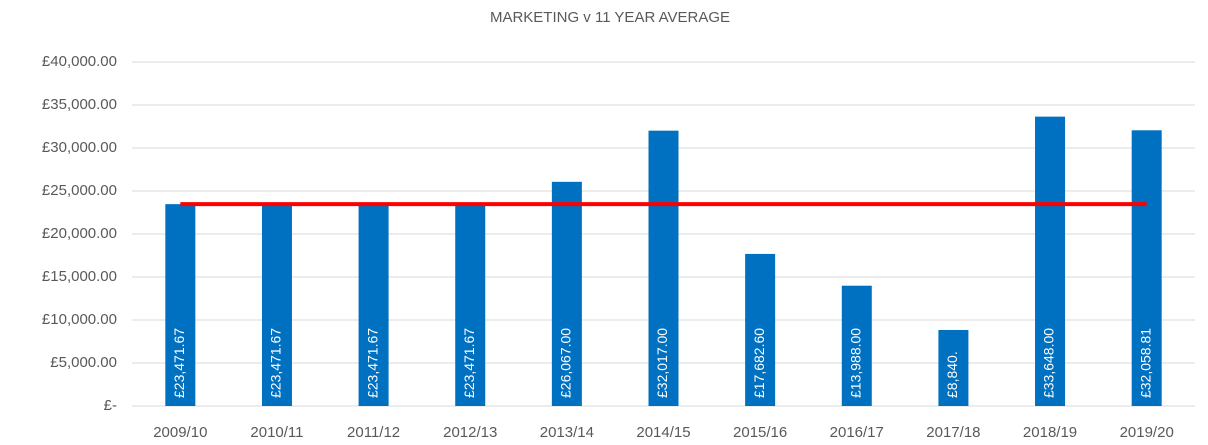  What do you see at coordinates (79, 319) in the screenshot?
I see `y-tick-label: £10,000.00` at bounding box center [79, 319].